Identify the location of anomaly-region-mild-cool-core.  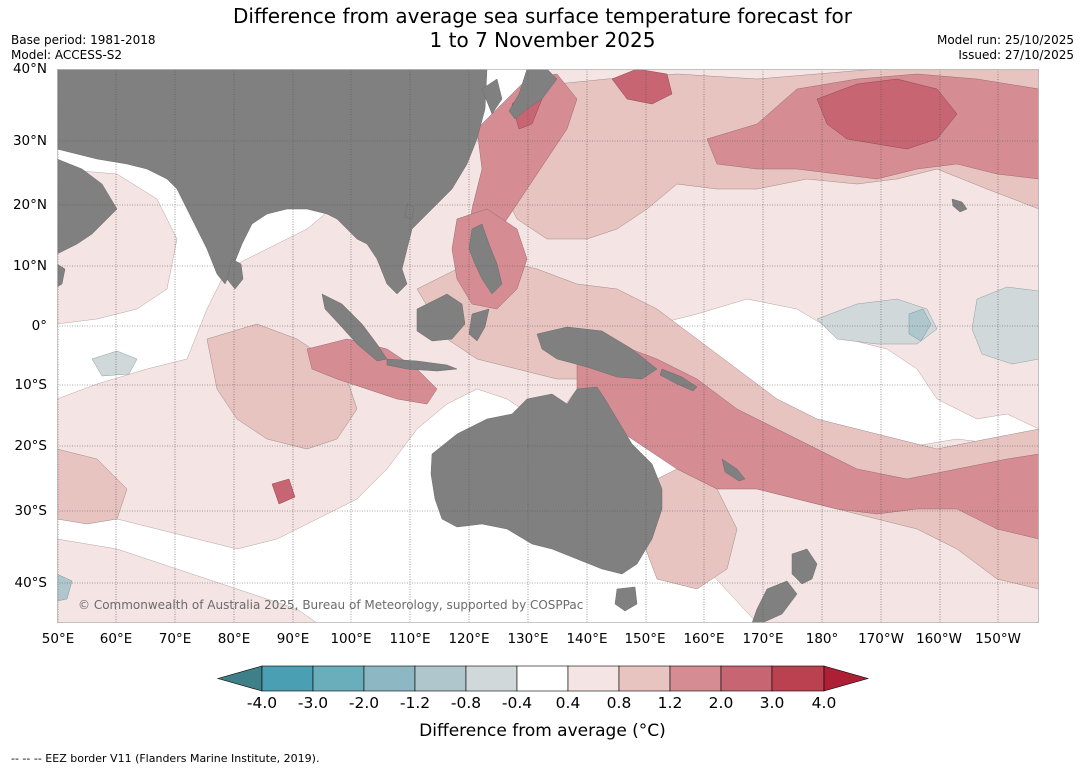
(920, 325).